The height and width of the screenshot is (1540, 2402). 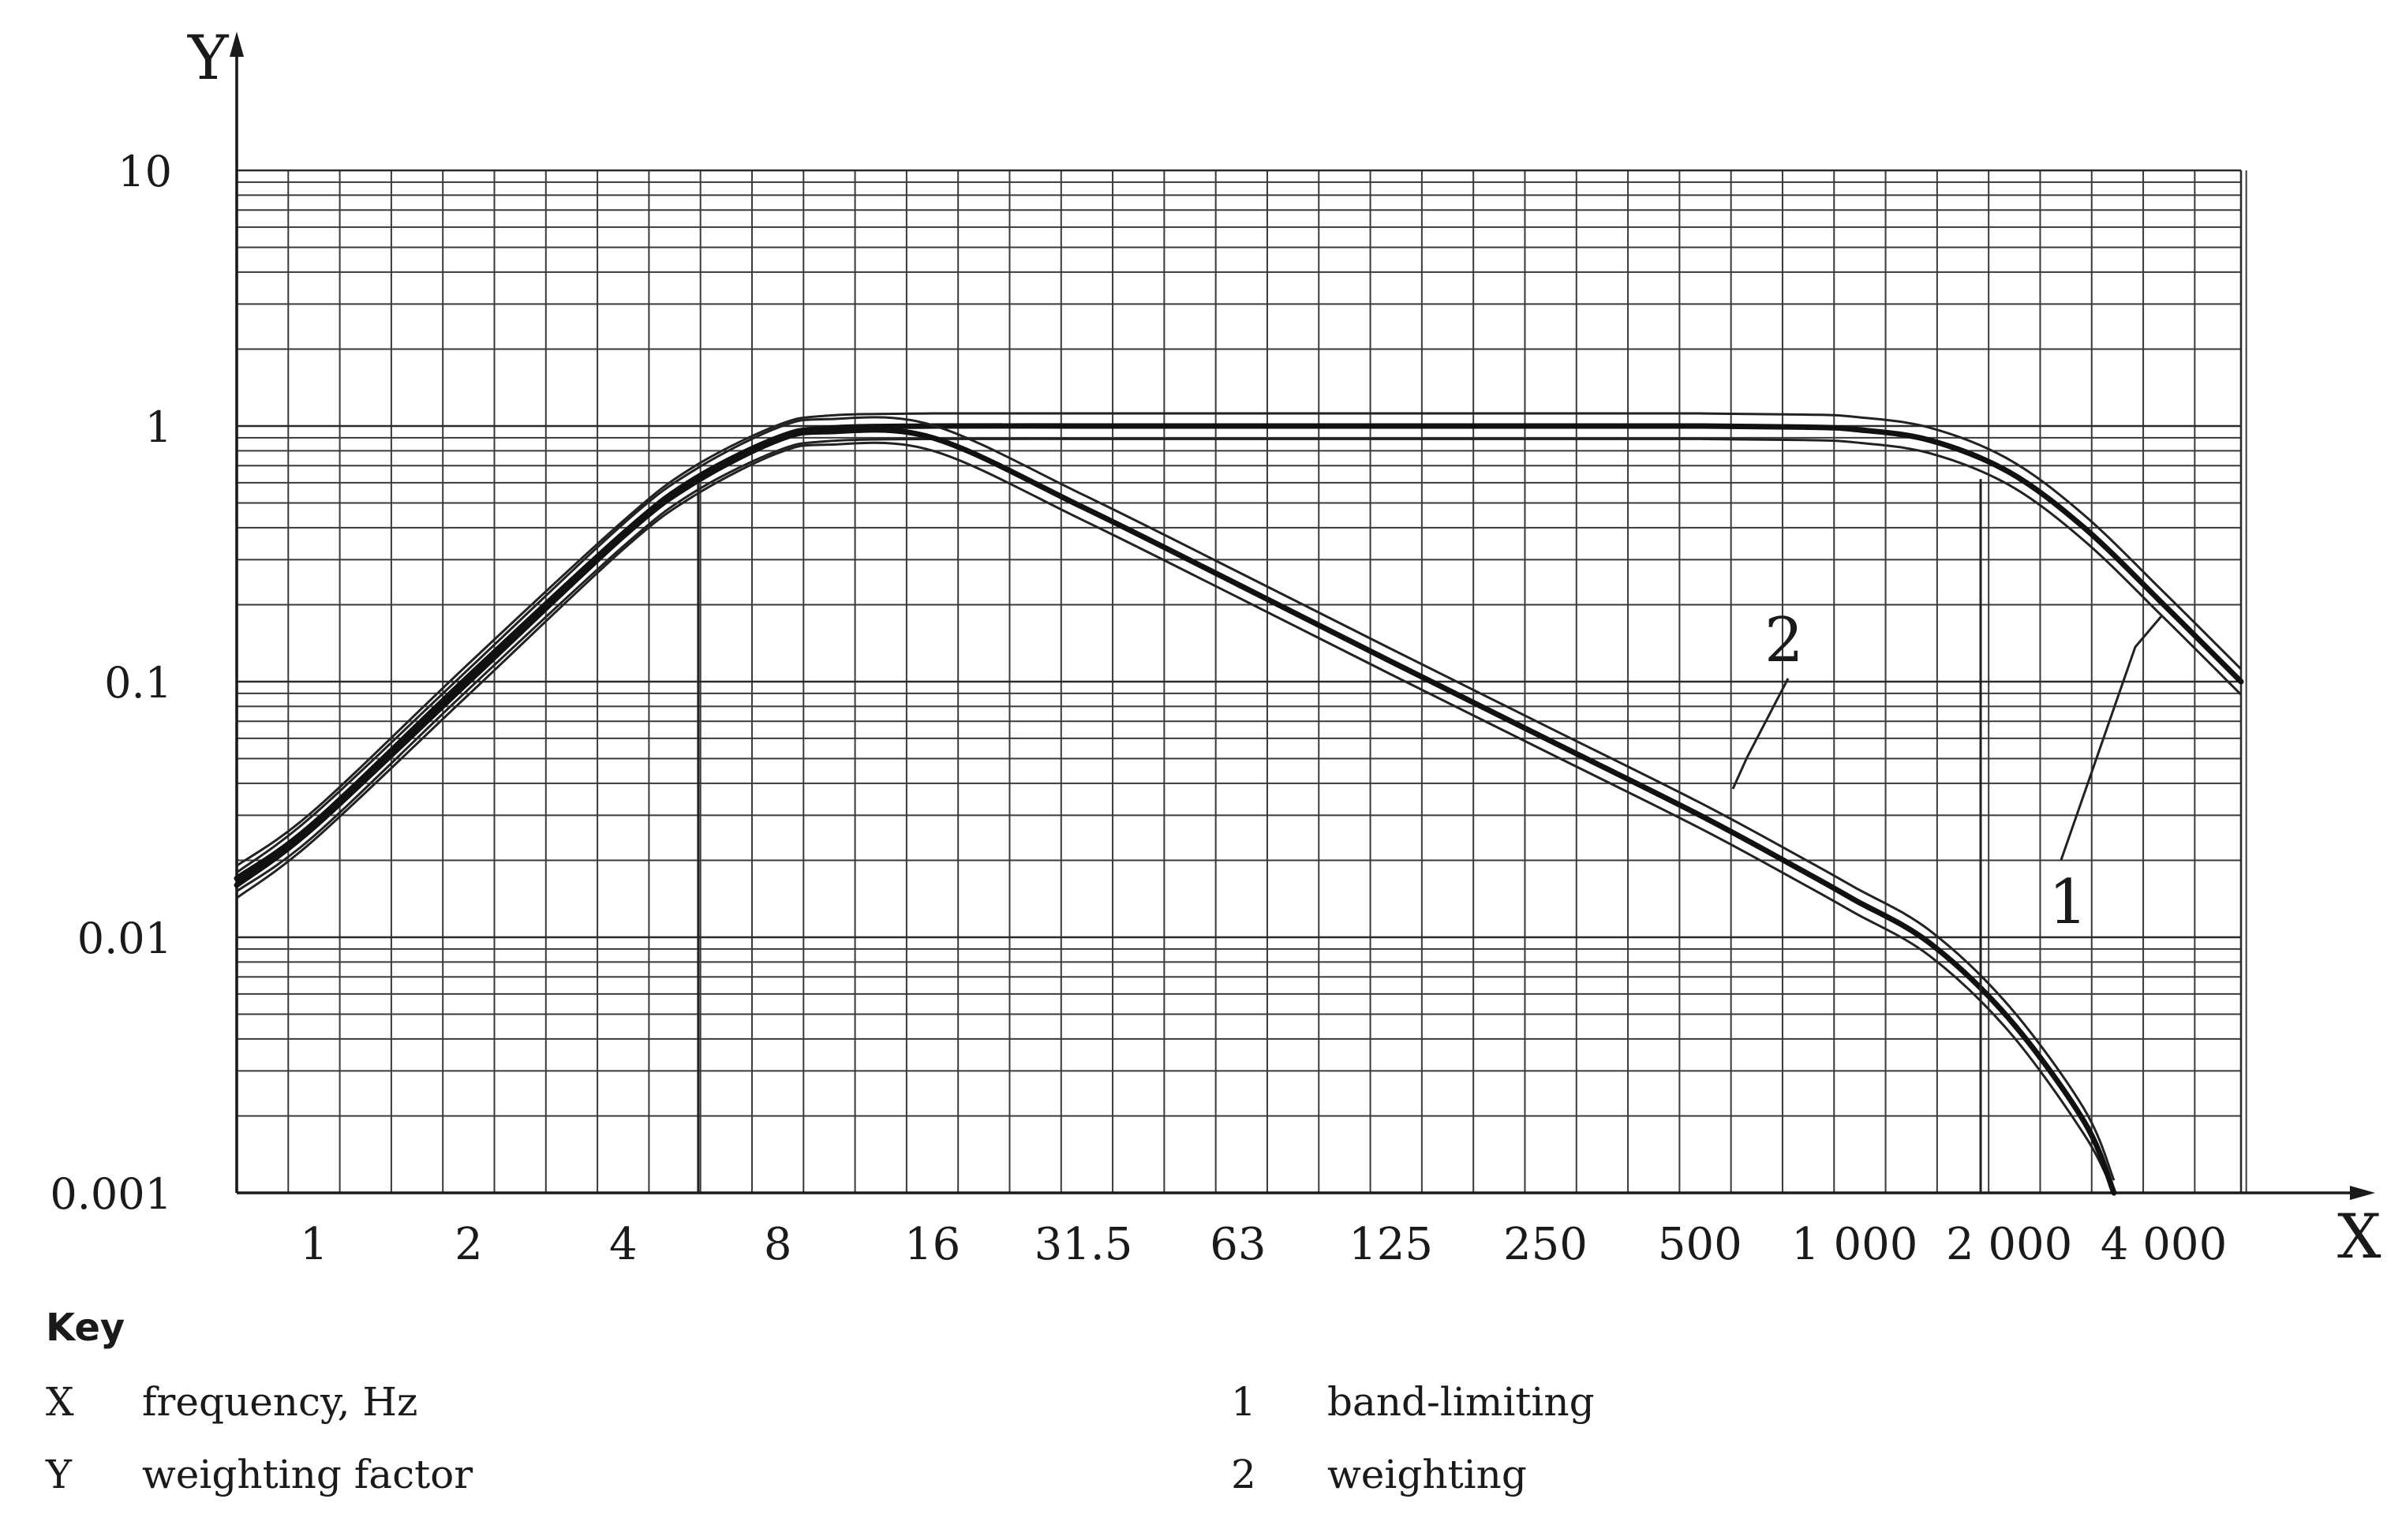 I want to click on x-tick-label: 500, so click(x=1700, y=1244).